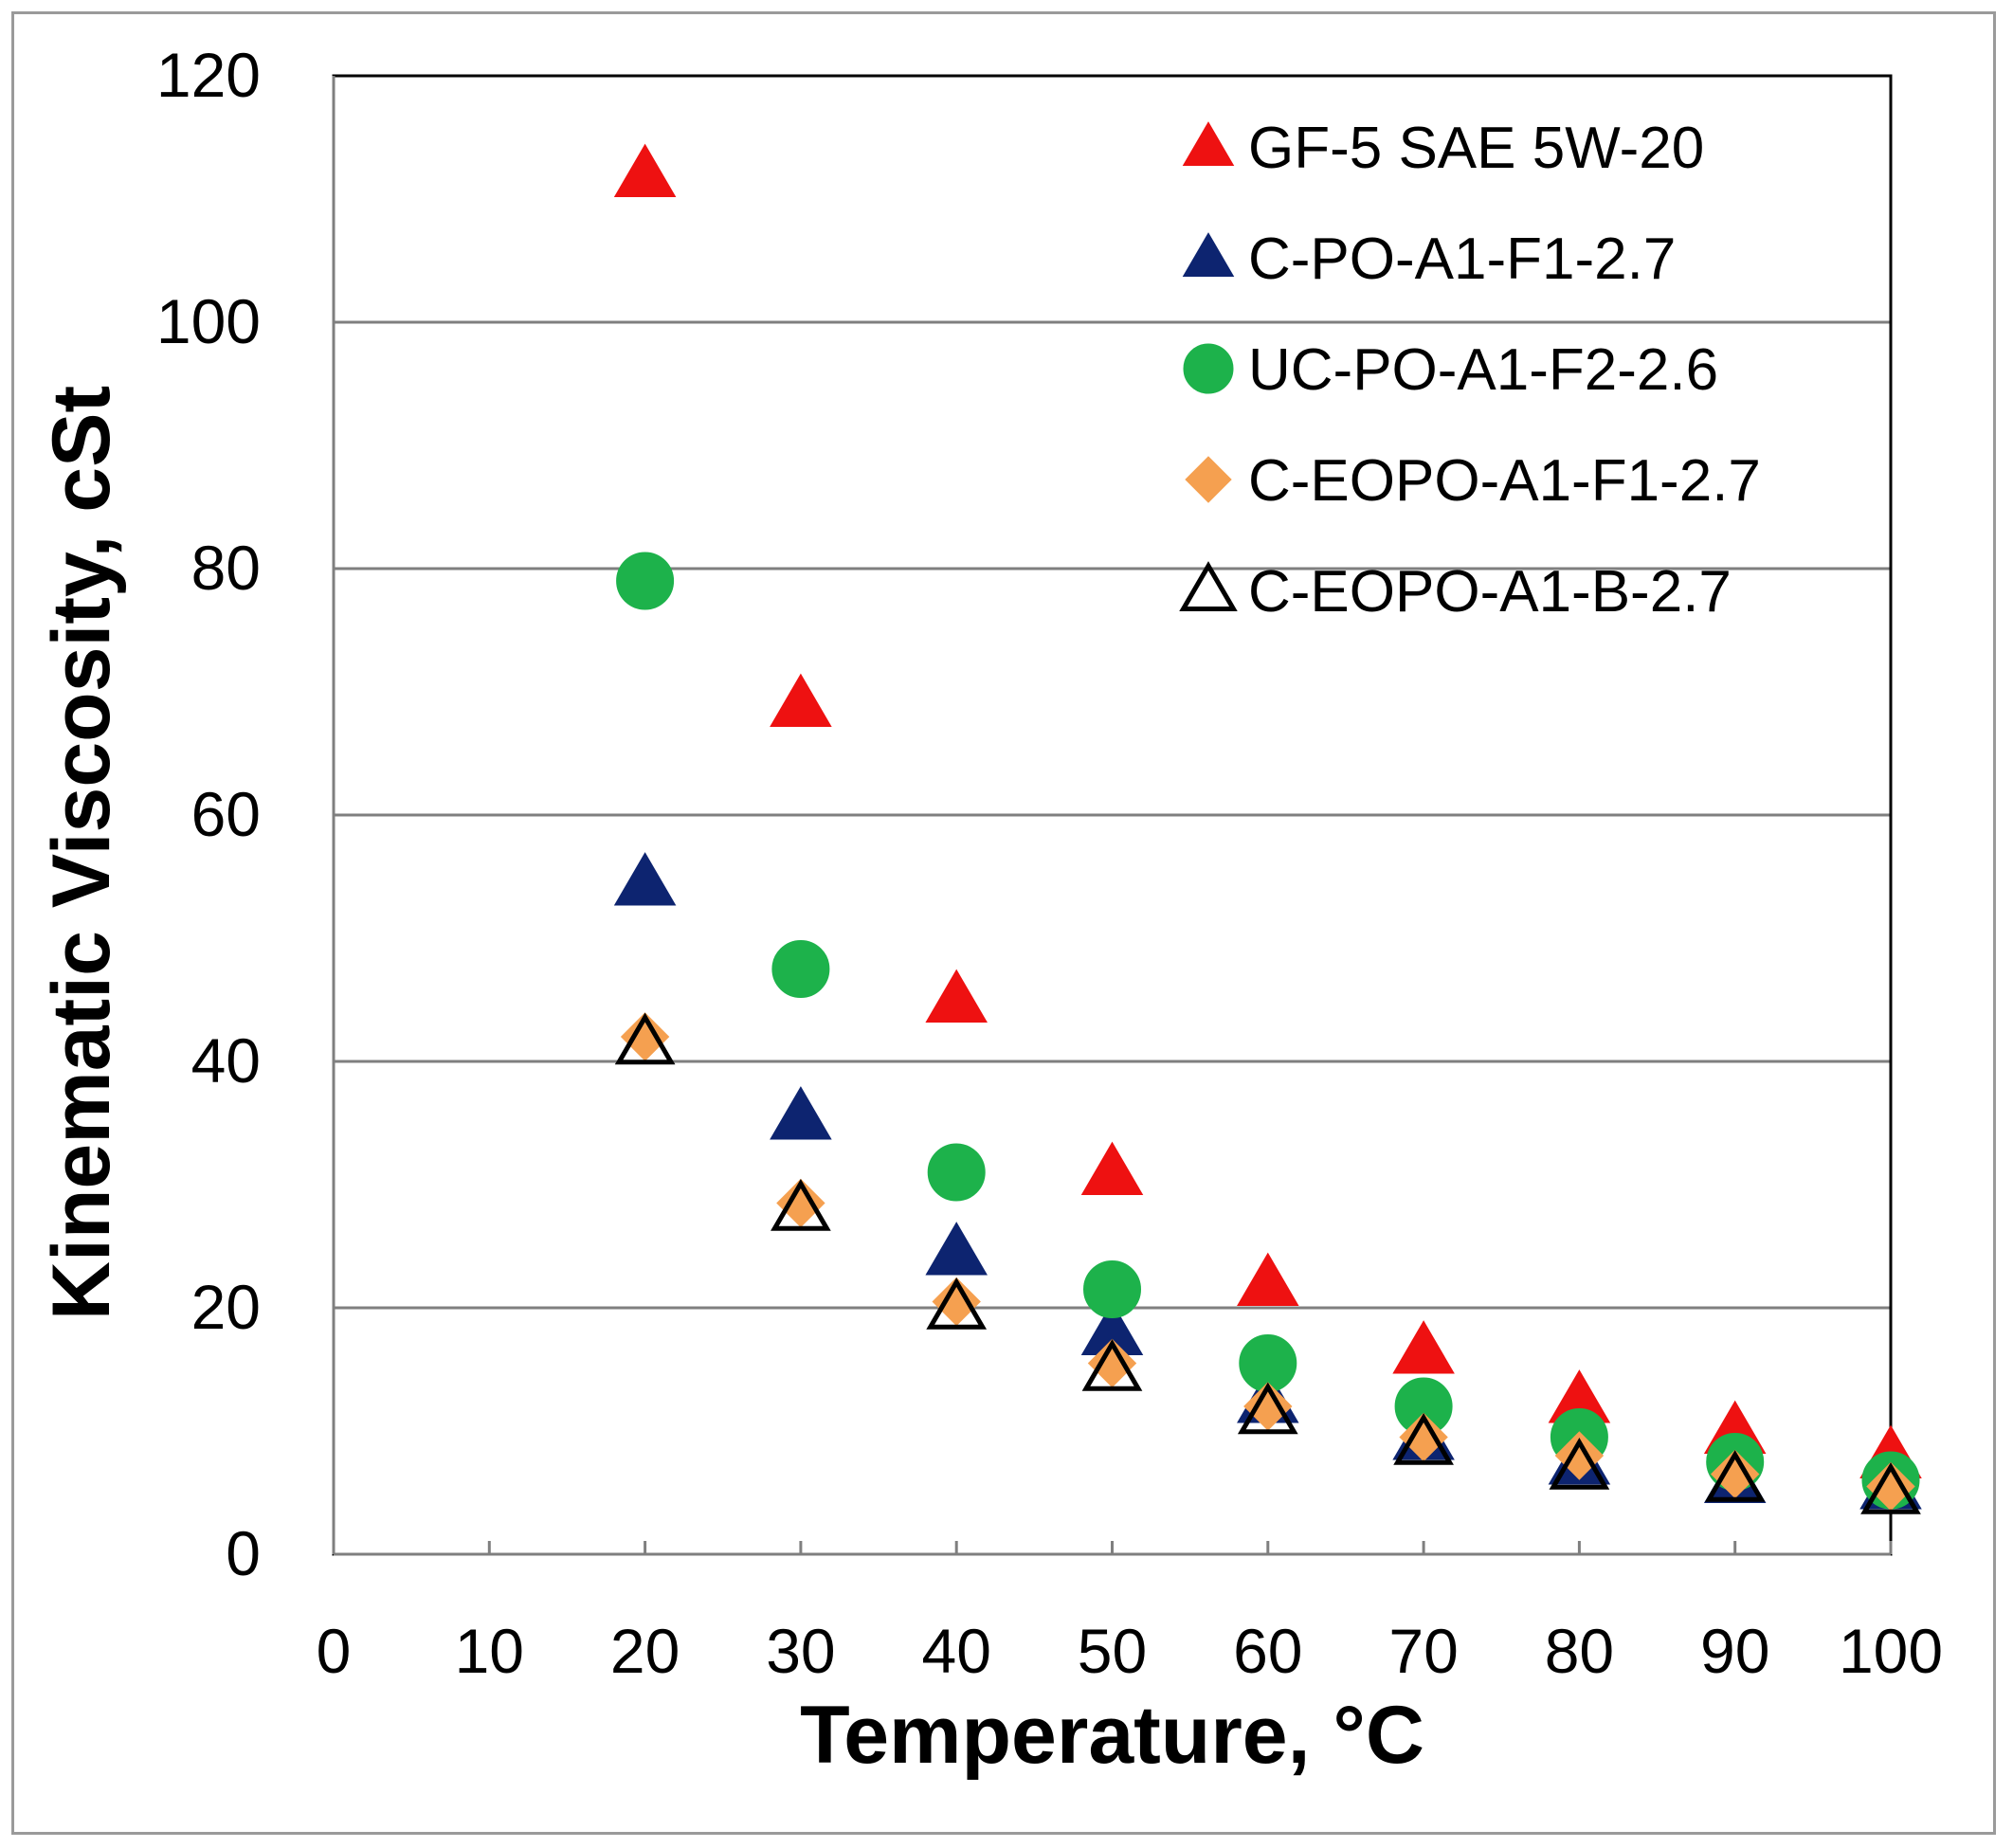 This screenshot has height=1848, width=2013. Describe the element at coordinates (208, 321) in the screenshot. I see `y-tick-label: 100` at that location.